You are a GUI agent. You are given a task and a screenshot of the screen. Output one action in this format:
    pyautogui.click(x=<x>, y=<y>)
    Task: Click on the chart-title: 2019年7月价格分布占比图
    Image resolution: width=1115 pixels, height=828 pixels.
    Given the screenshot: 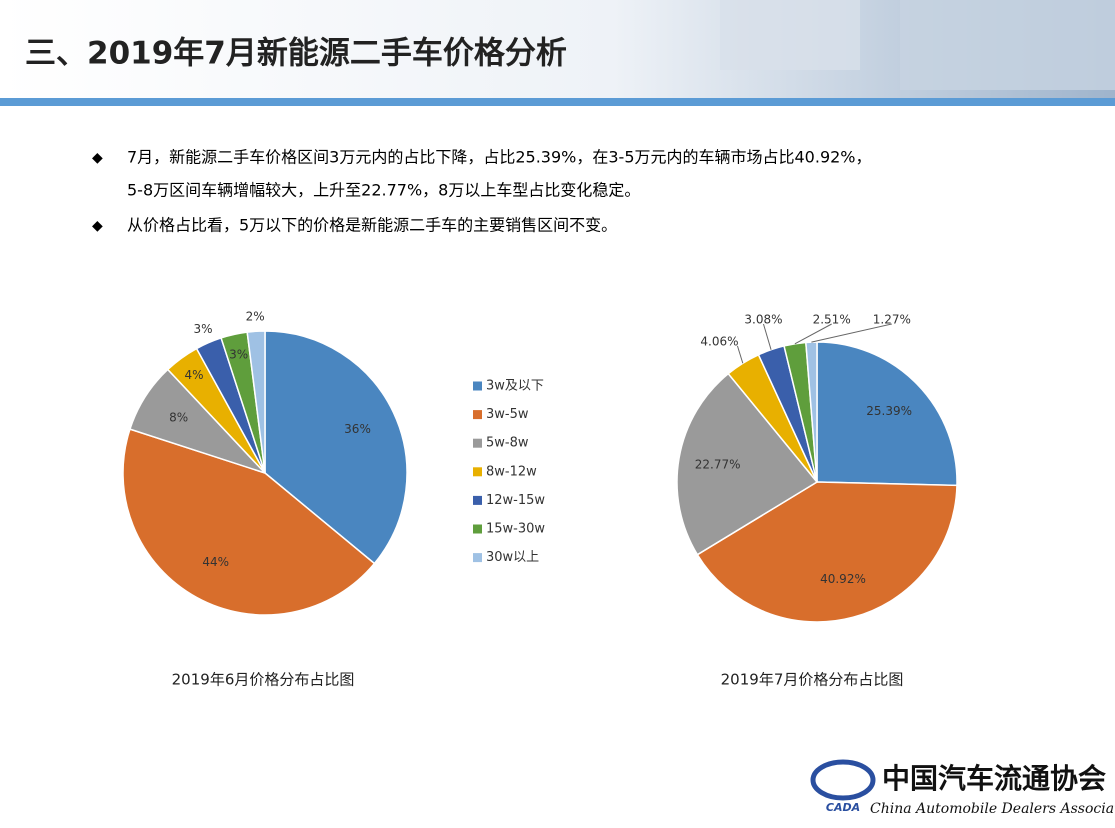 What is the action you would take?
    pyautogui.click(x=812, y=680)
    